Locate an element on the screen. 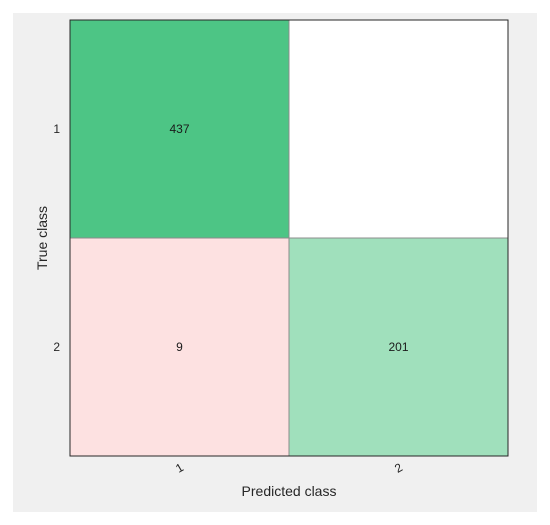 This screenshot has height=525, width=550. y-axis-label: True class is located at coordinates (42, 238).